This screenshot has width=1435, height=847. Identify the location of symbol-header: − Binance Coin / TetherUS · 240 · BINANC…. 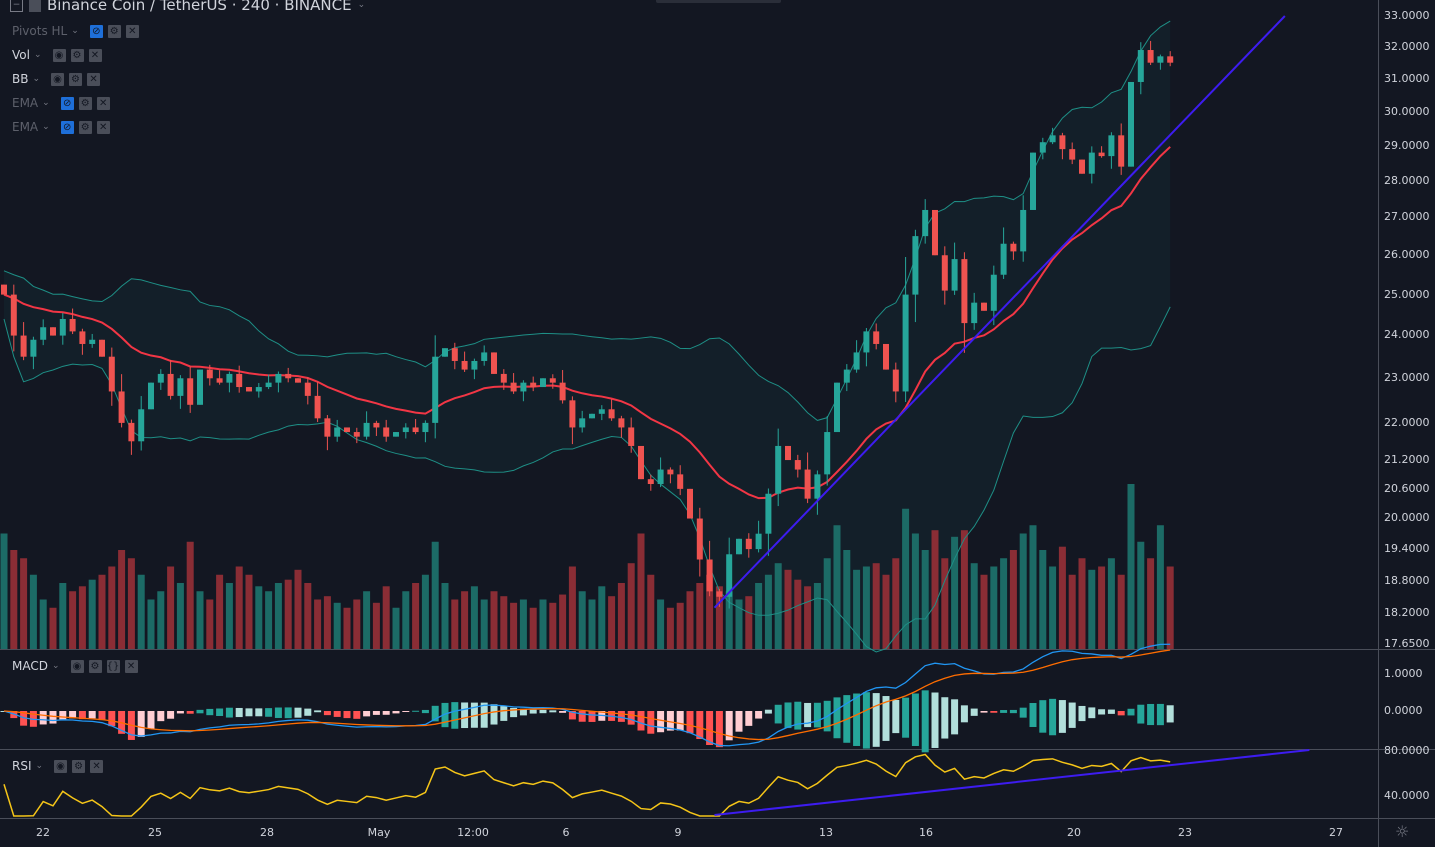
(190, 7).